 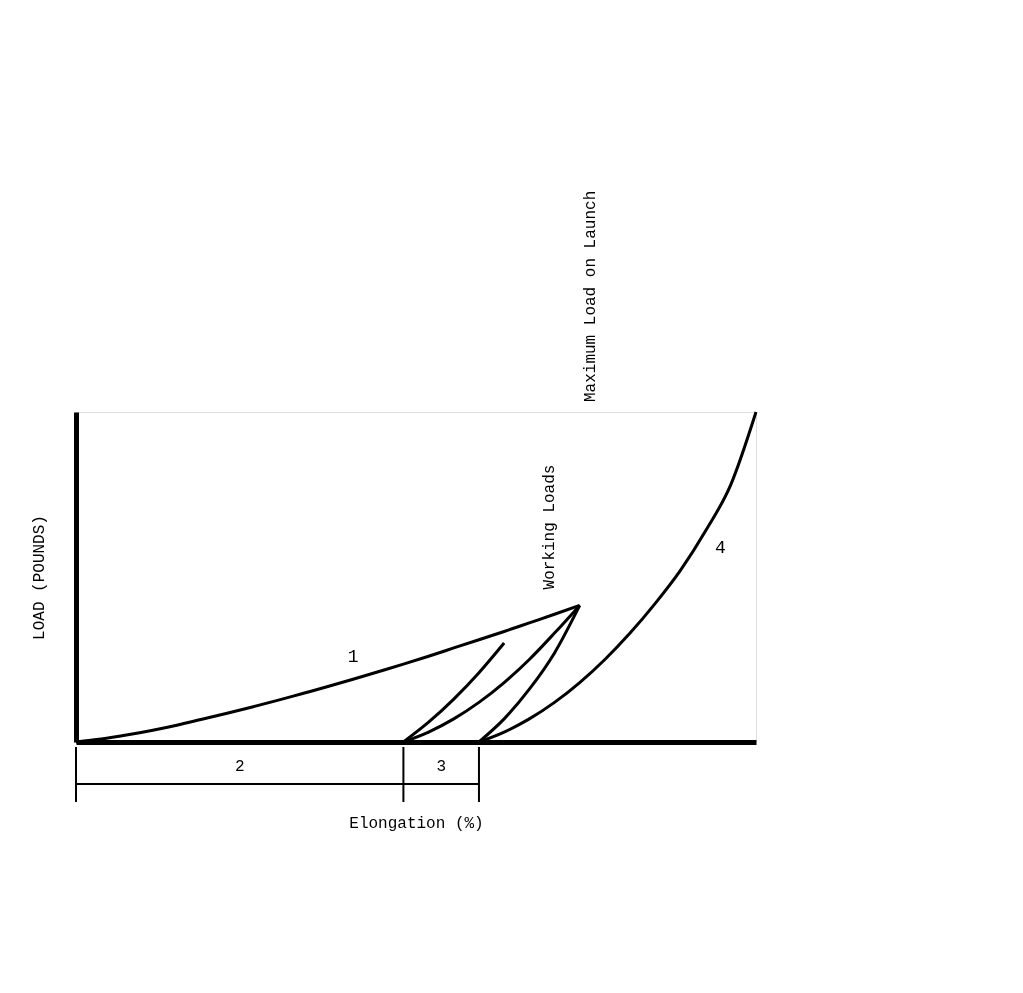 I want to click on series-label: 1, so click(x=353, y=657).